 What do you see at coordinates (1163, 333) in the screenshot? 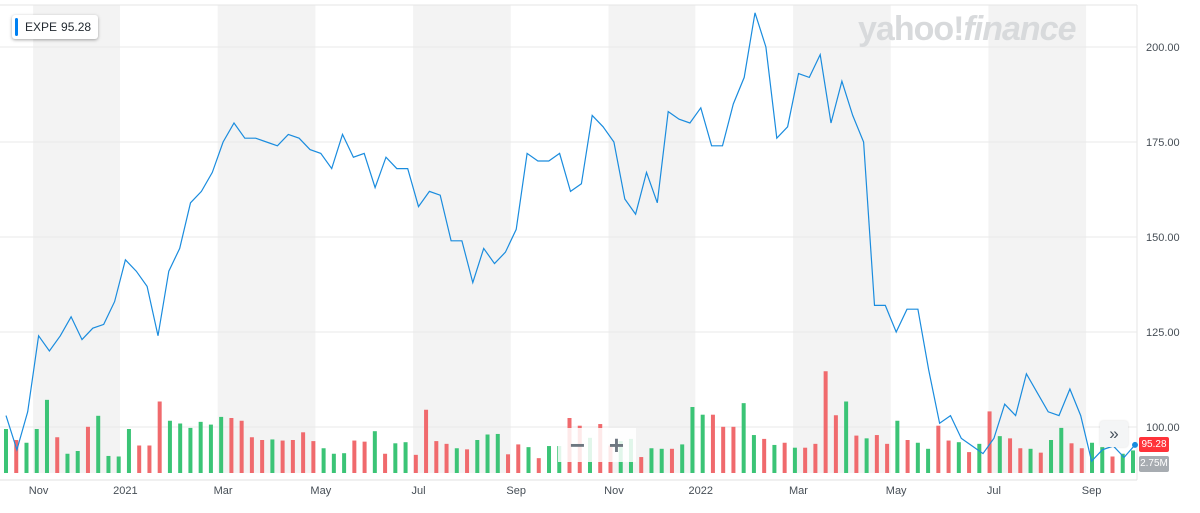
I see `y-tick-label: 125.00` at bounding box center [1163, 333].